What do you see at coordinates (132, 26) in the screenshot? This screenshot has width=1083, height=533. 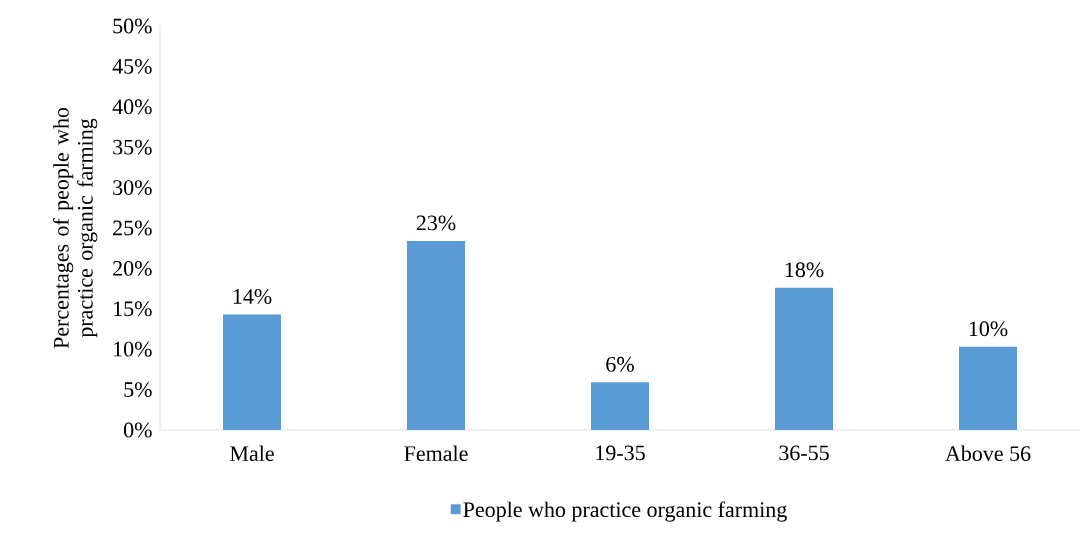 I see `y-tick-label: 50%` at bounding box center [132, 26].